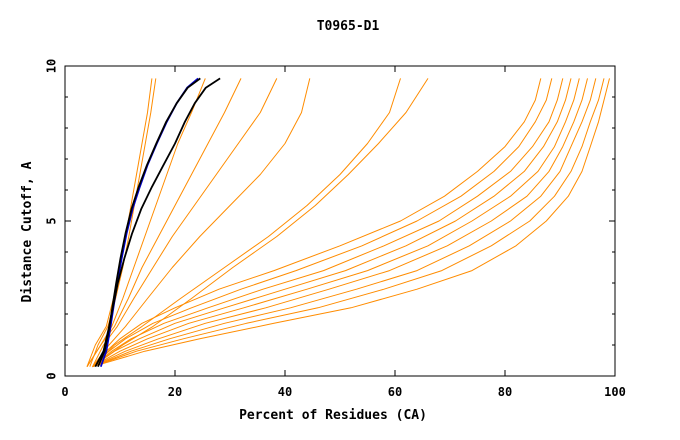  I want to click on x-axis-label: Percent of Residues (CA), so click(333, 415).